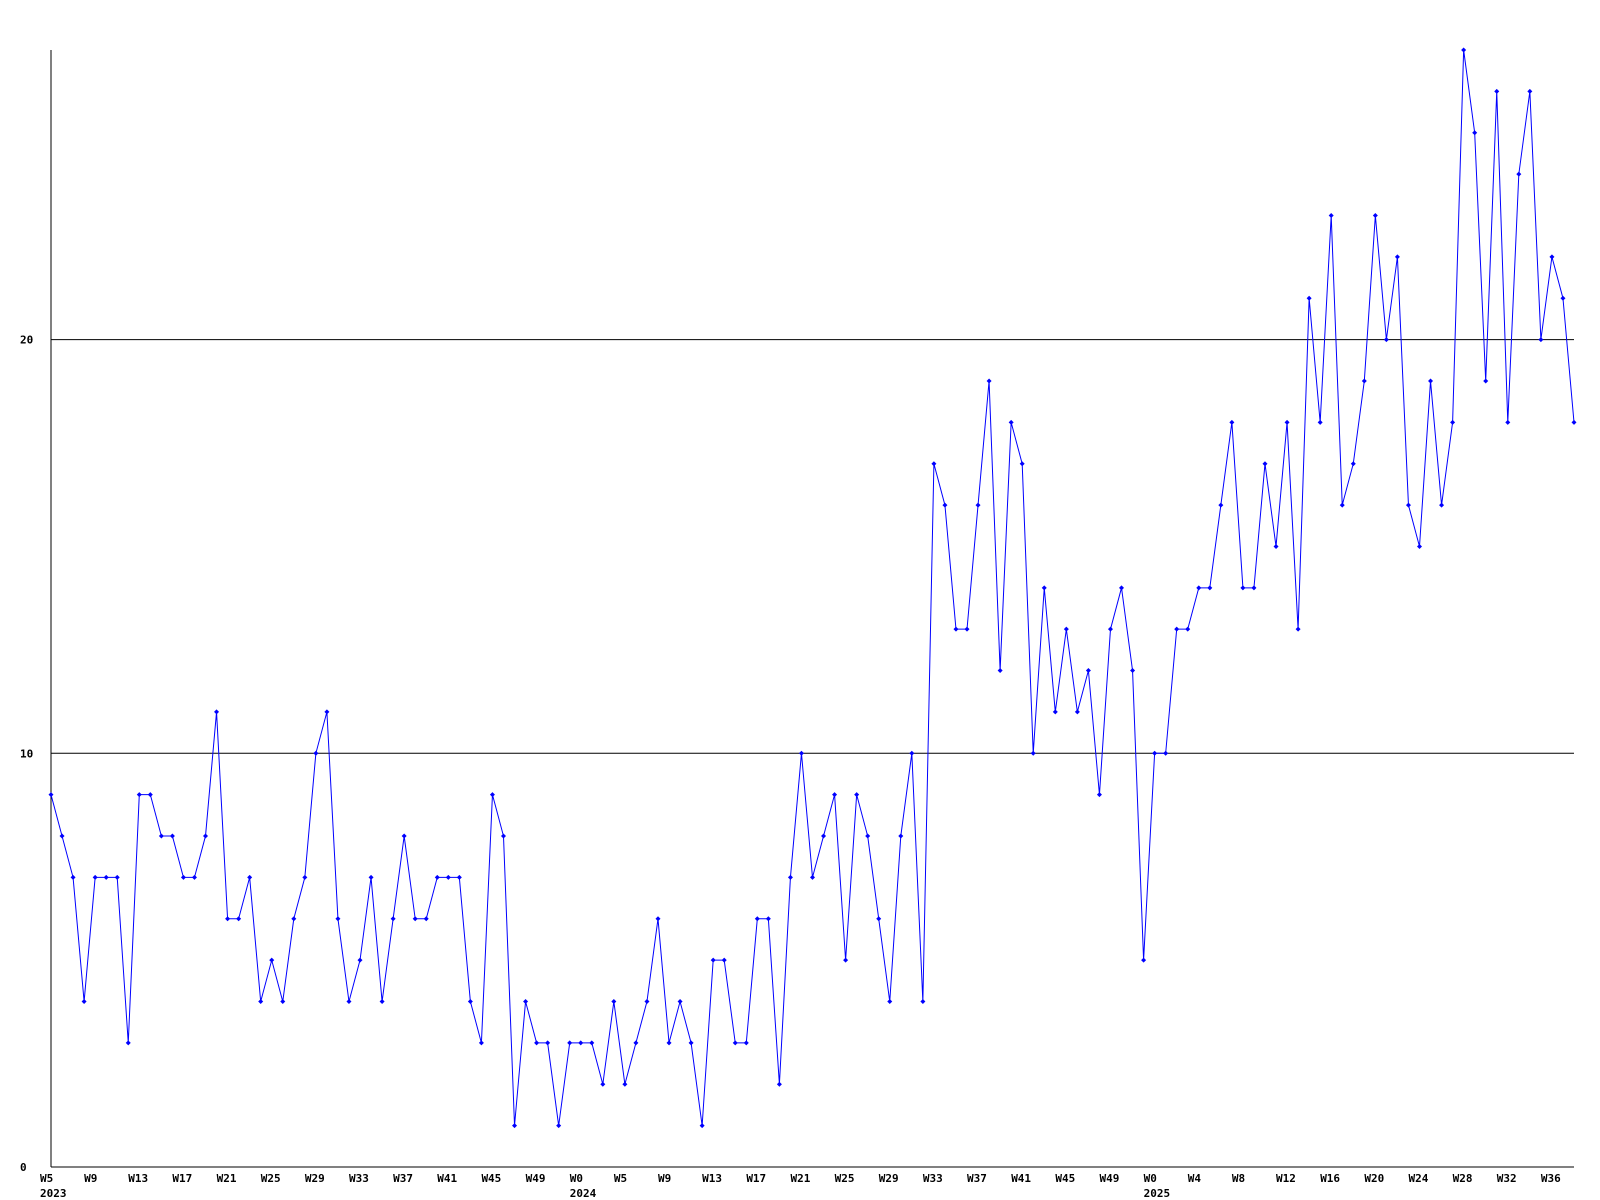 The height and width of the screenshot is (1200, 1600). What do you see at coordinates (1507, 1178) in the screenshot?
I see `x-tick-label: W32` at bounding box center [1507, 1178].